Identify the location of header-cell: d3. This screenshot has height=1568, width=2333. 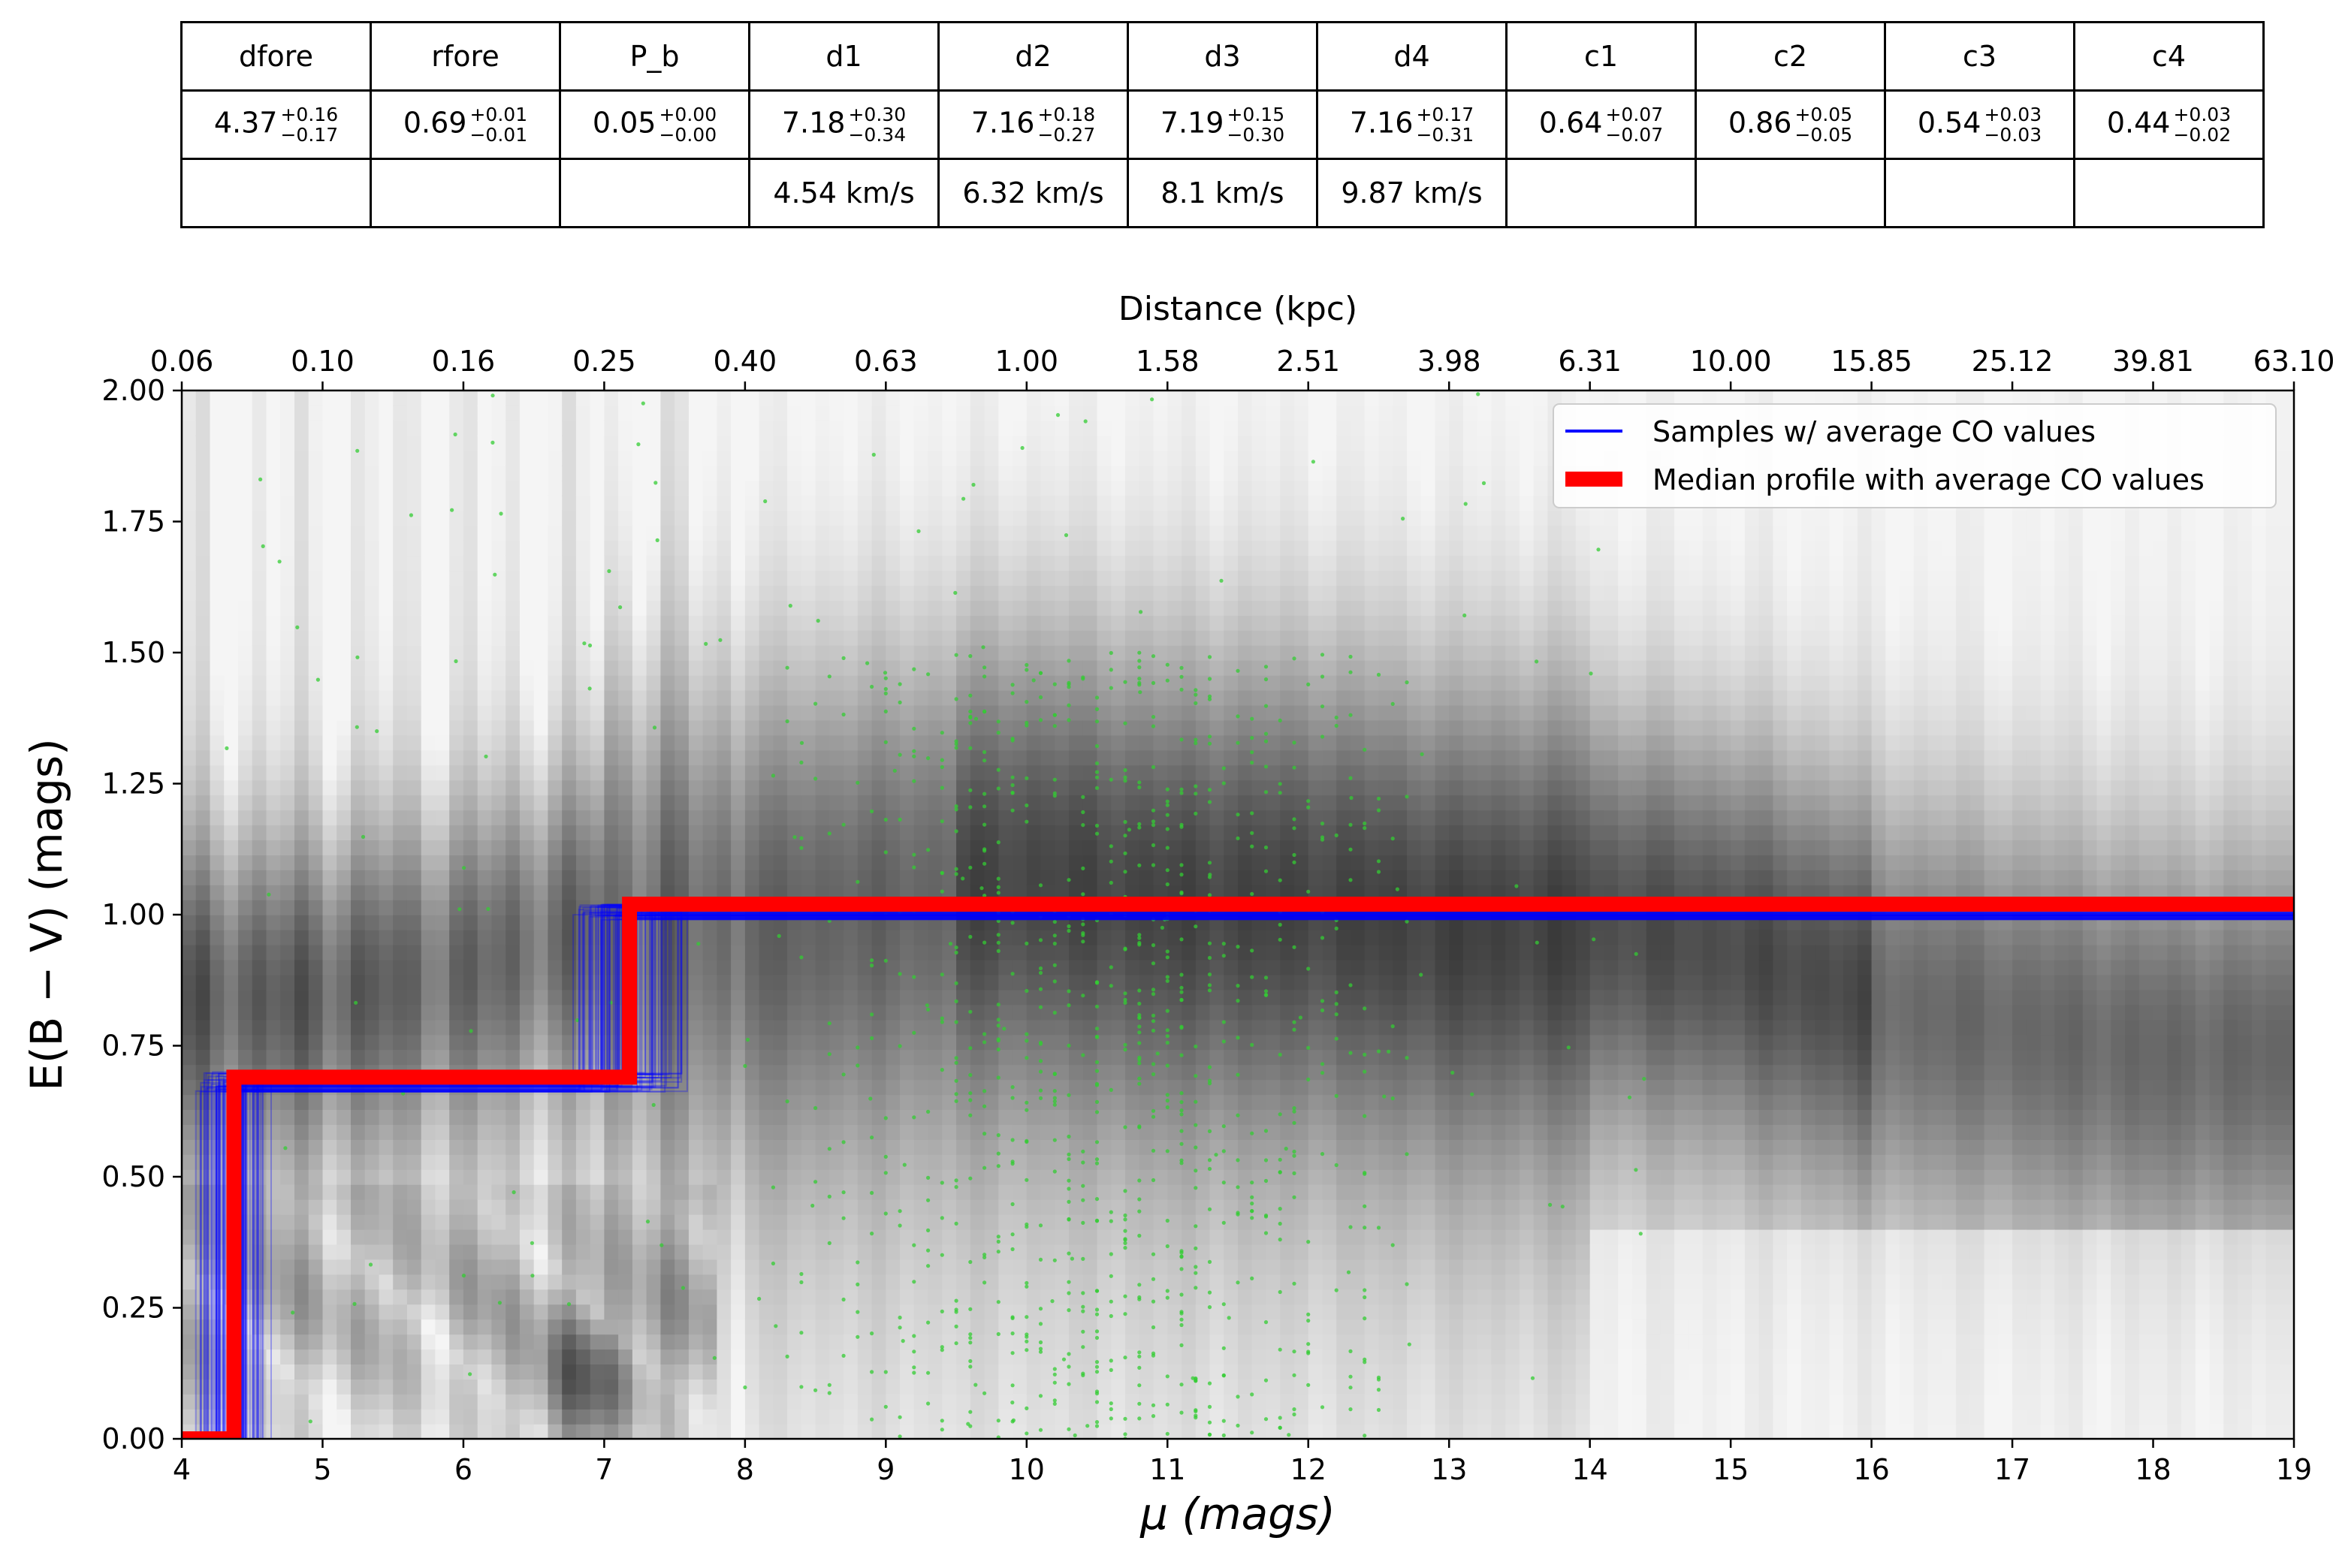
(1222, 56).